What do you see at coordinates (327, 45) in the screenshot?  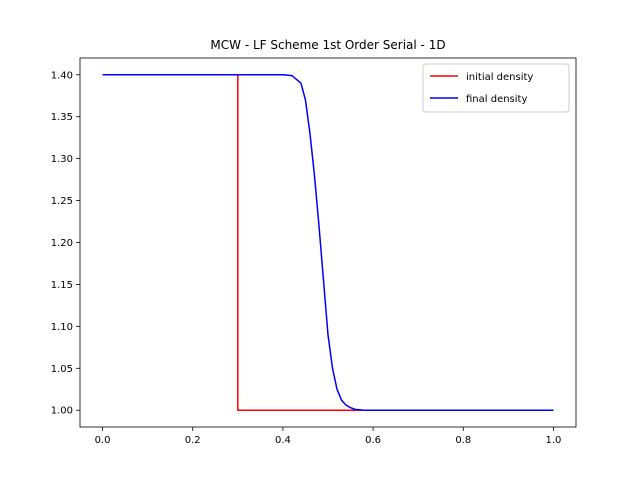 I see `chart-title: MCW - LF Scheme 1st Order Serial - 1D` at bounding box center [327, 45].